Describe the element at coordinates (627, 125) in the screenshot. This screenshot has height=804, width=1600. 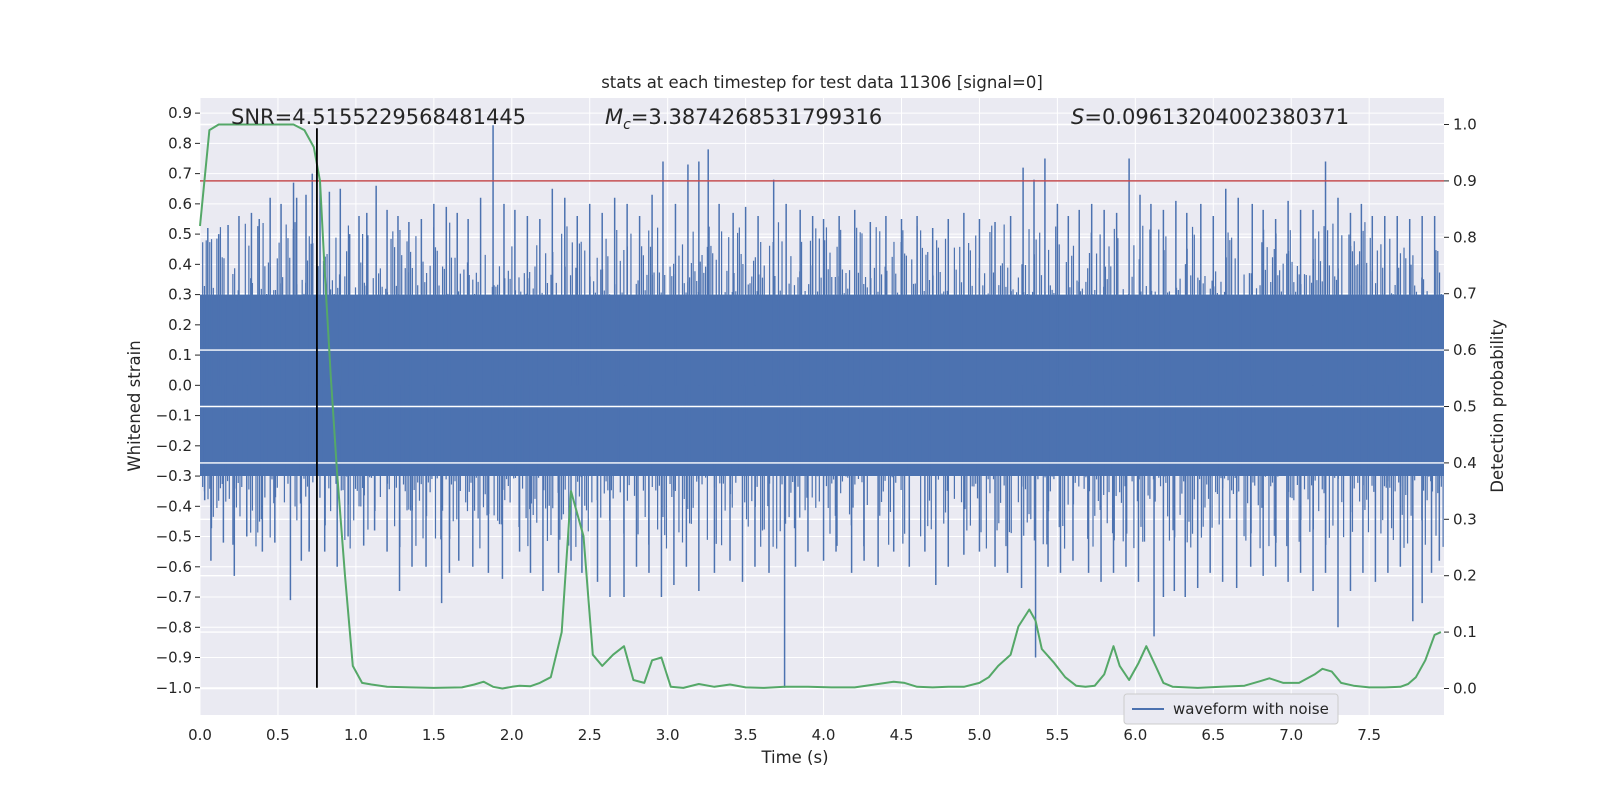
I see `mc-subscript: c` at that location.